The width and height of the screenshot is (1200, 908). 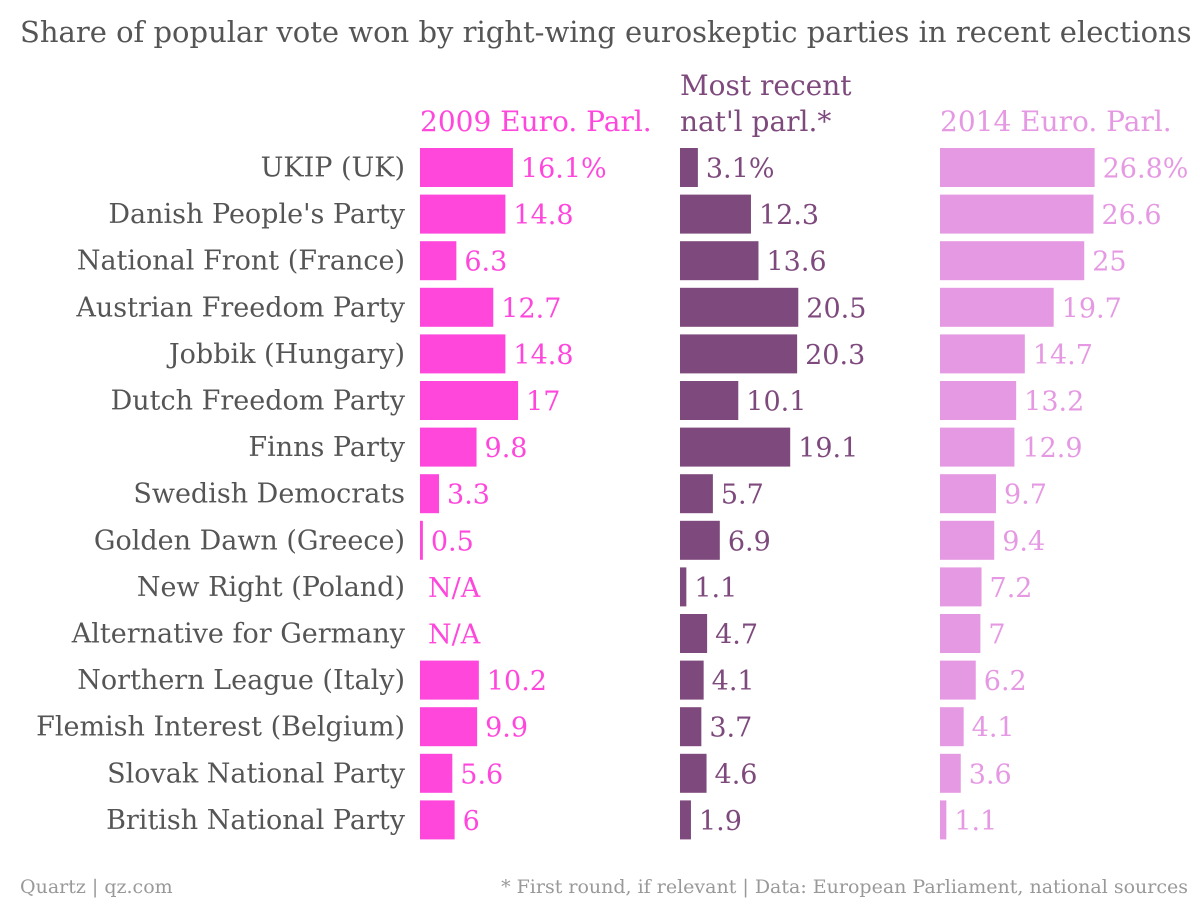 I want to click on value-label-series-2: 1.1, so click(x=715, y=588).